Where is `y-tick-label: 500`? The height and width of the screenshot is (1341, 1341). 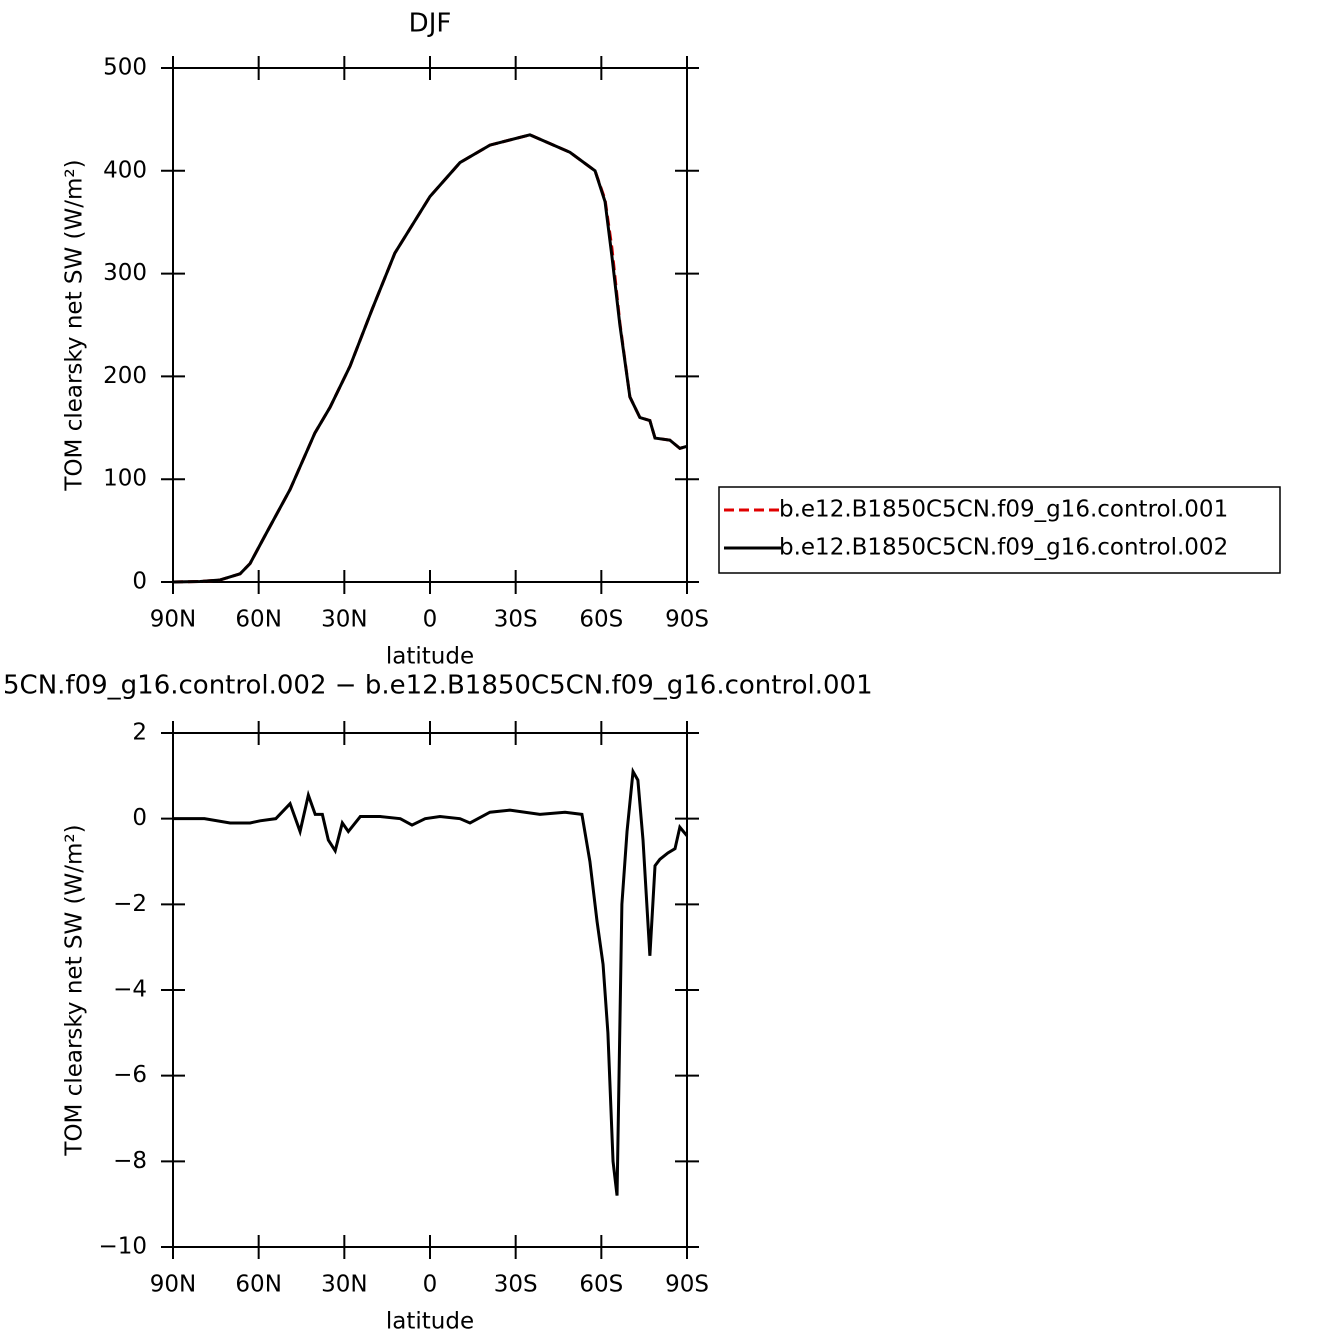 y-tick-label: 500 is located at coordinates (125, 68).